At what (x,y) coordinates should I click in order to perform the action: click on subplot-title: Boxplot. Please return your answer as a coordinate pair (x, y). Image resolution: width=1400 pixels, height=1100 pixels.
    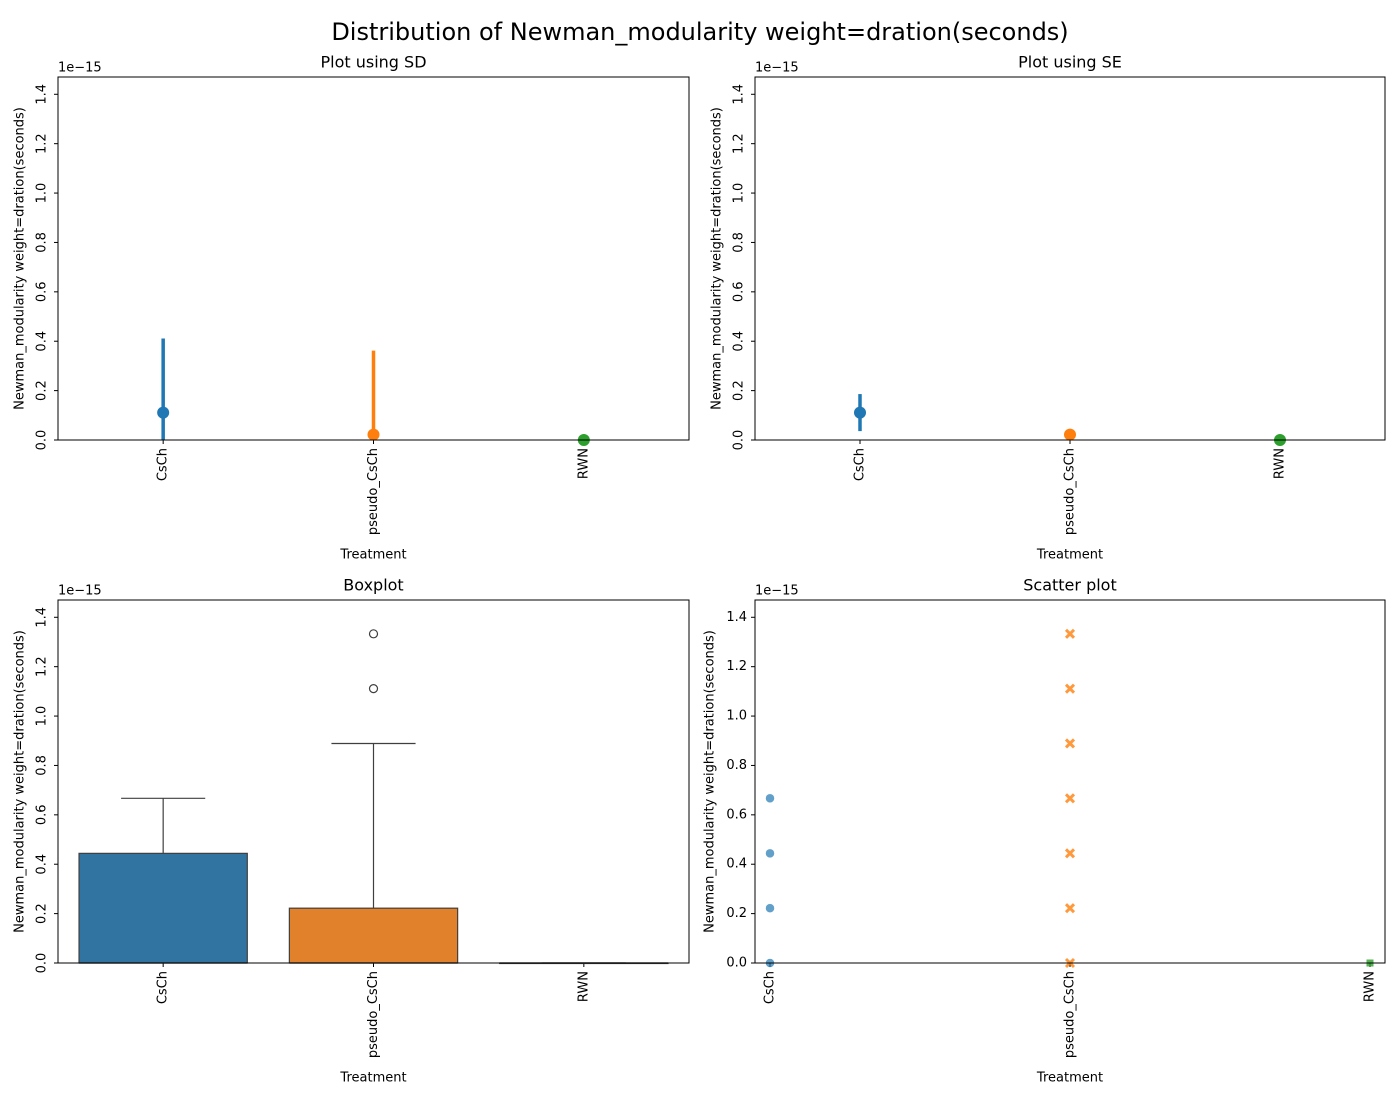
    Looking at the image, I should click on (373, 585).